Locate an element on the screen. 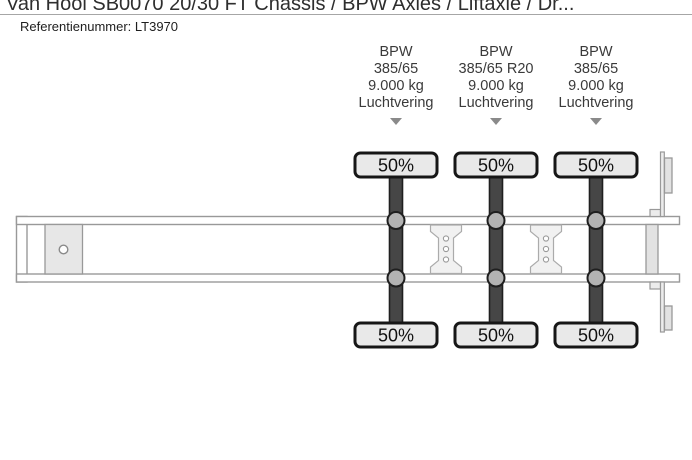 The image size is (692, 460). kingpin is located at coordinates (63, 249).